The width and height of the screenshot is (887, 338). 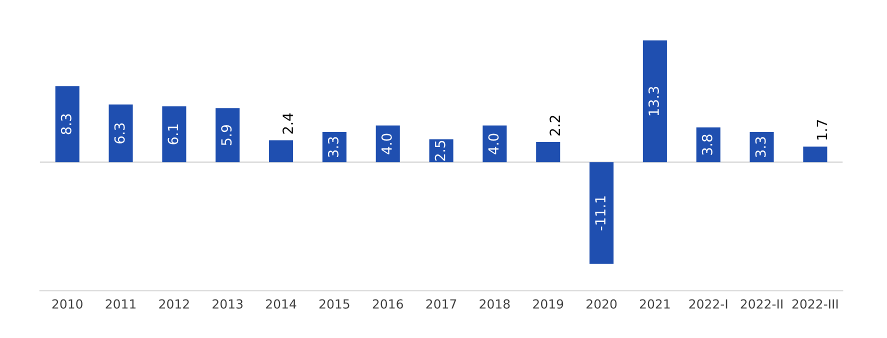 What do you see at coordinates (387, 304) in the screenshot?
I see `x-tick-label: 2016` at bounding box center [387, 304].